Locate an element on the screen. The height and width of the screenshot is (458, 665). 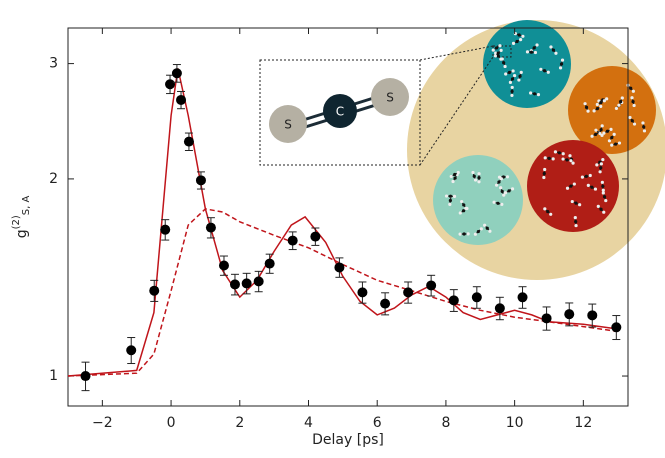
y-label-base: g is located at coordinates (22, 233).